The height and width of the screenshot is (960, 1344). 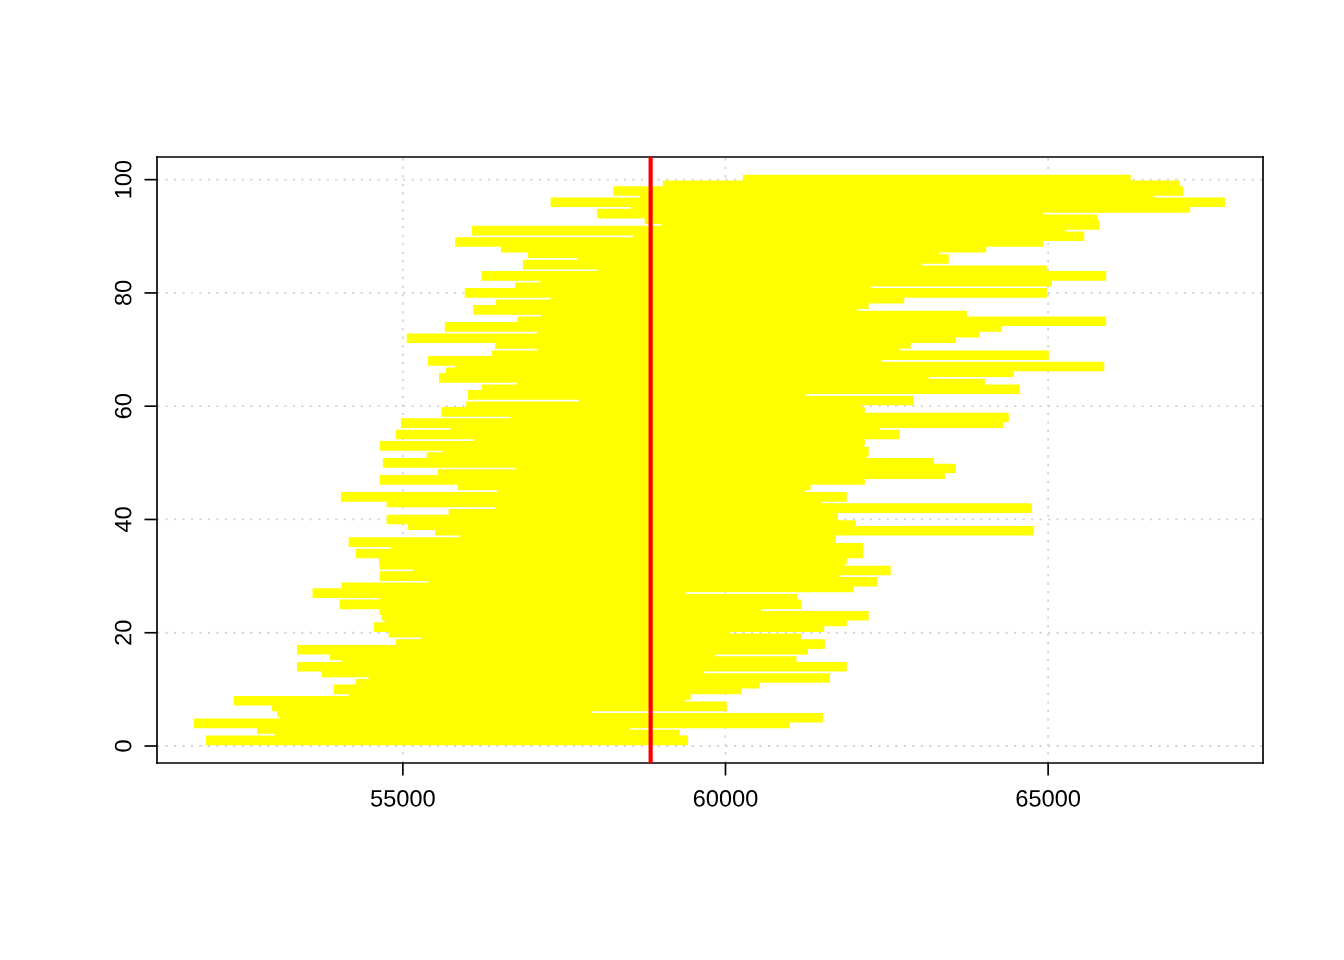 I want to click on x-tick-label: 60000, so click(x=725, y=798).